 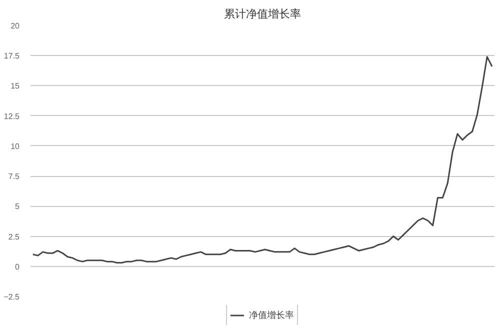 I want to click on legend-label: 净值增长率, so click(x=271, y=316).